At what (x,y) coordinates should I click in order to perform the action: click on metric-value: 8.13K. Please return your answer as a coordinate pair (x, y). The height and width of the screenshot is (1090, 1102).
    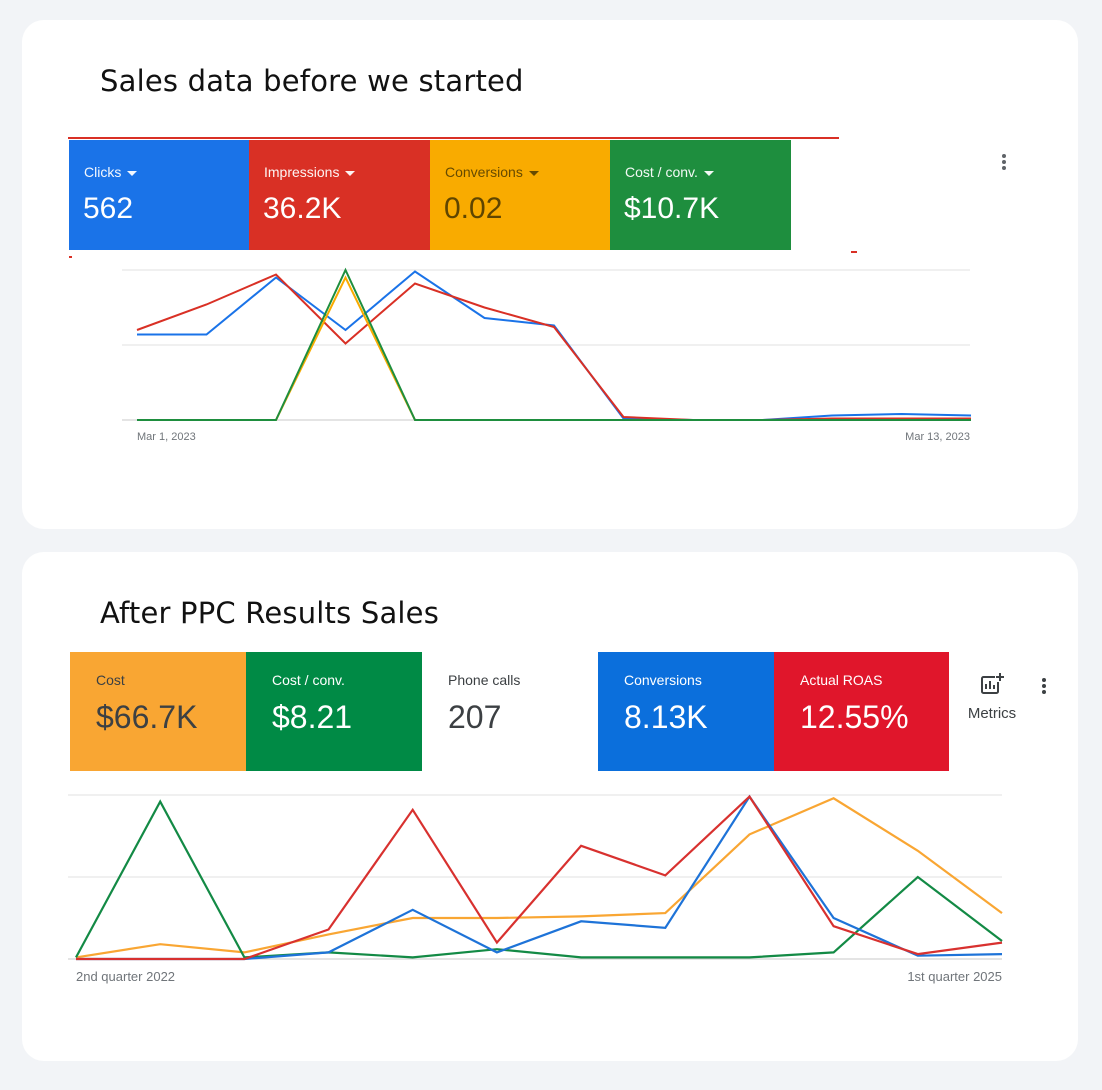
    Looking at the image, I should click on (666, 717).